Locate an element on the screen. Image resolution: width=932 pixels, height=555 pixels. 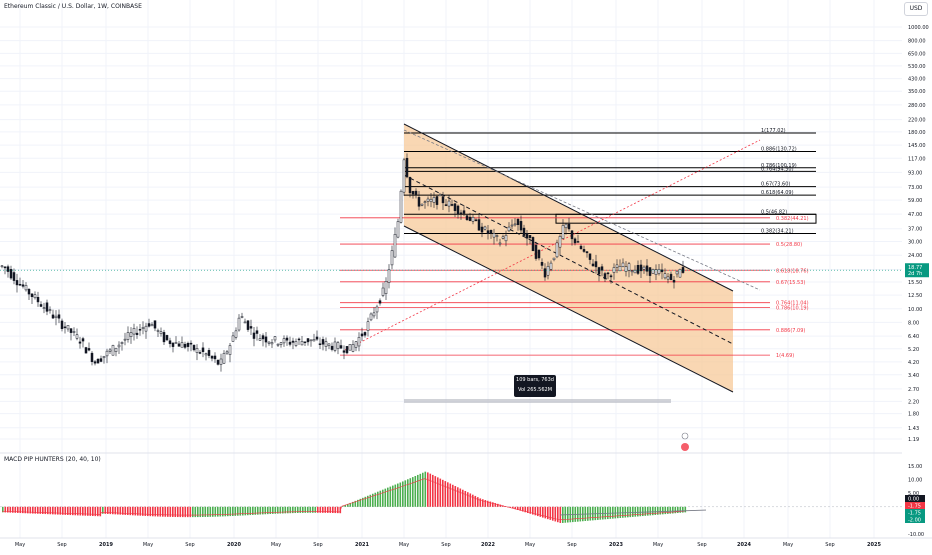
time-tick-label: 2020 is located at coordinates (234, 545).